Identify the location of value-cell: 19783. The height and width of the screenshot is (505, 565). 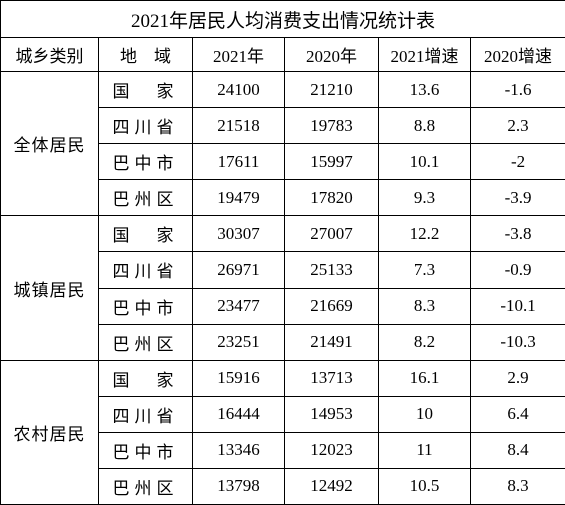
(331, 126).